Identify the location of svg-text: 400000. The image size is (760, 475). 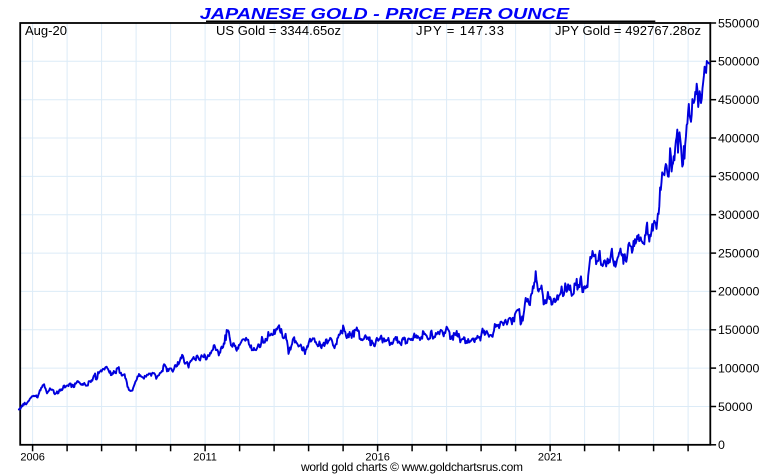
(738, 138).